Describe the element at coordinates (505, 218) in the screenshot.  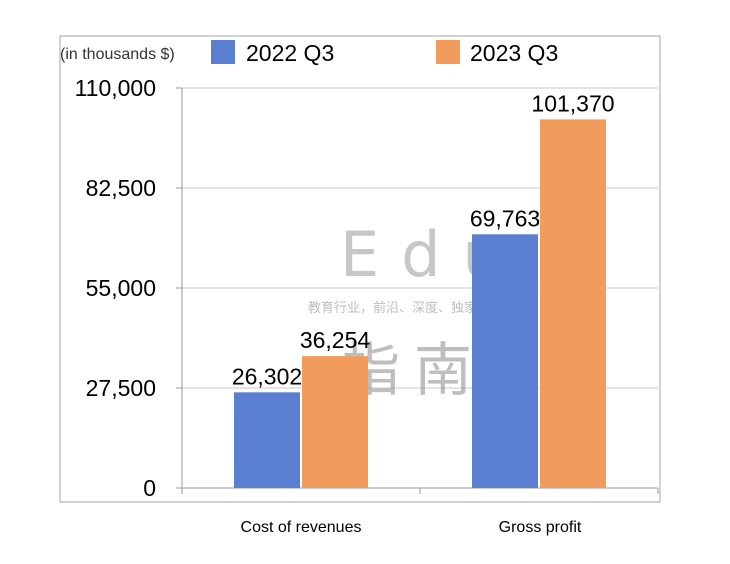
I see `data-label: 69,763` at that location.